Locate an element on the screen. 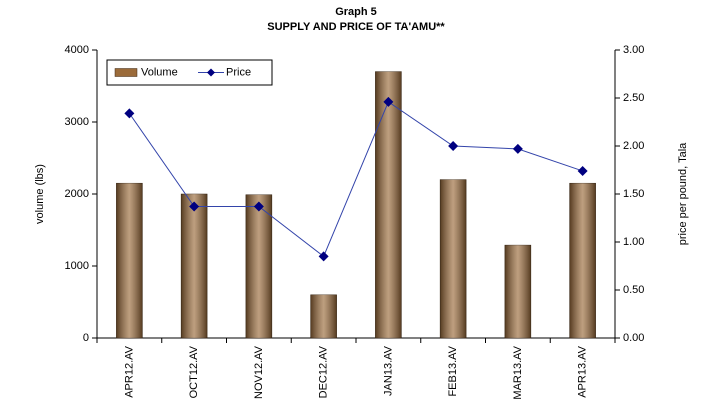  legend-swatch is located at coordinates (126, 72).